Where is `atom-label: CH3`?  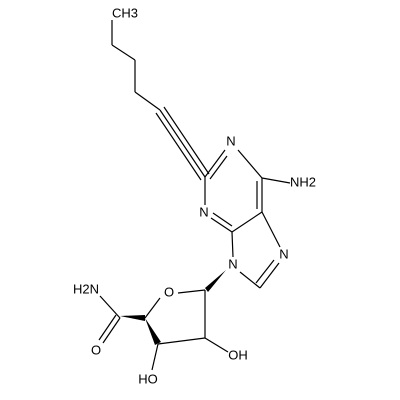
atom-label: CH3 is located at coordinates (125, 12).